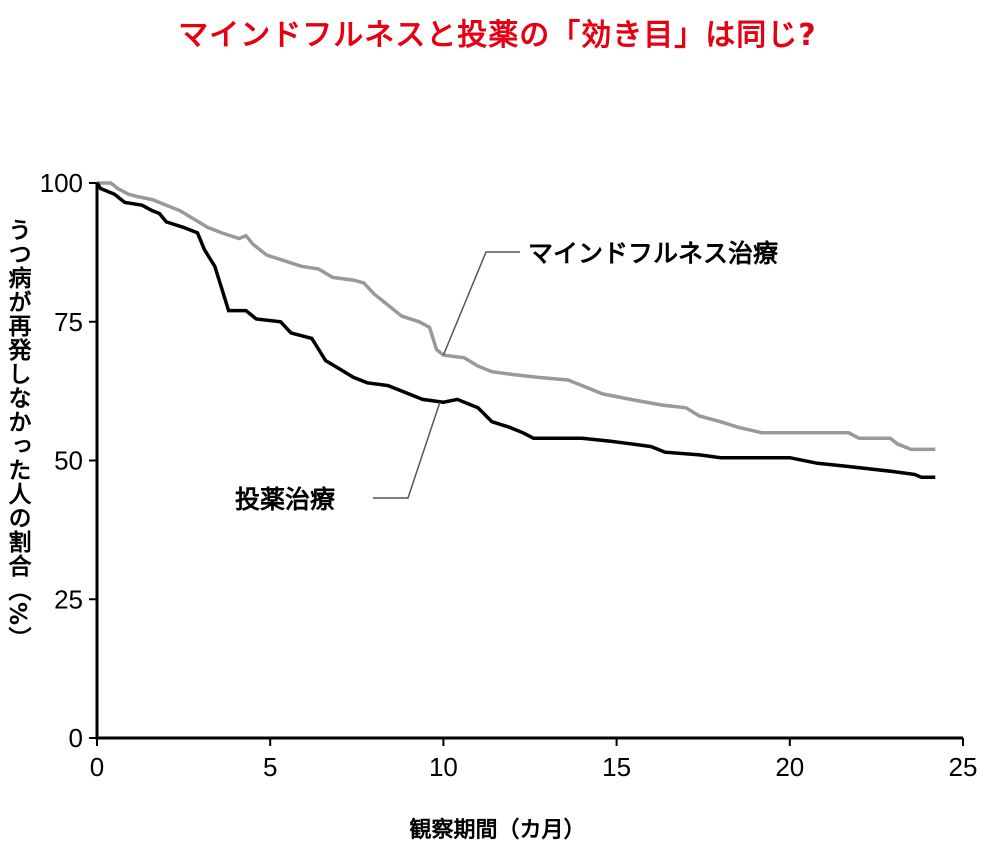 This screenshot has height=853, width=995. I want to click on series-label-medication: 投薬治療, so click(285, 499).